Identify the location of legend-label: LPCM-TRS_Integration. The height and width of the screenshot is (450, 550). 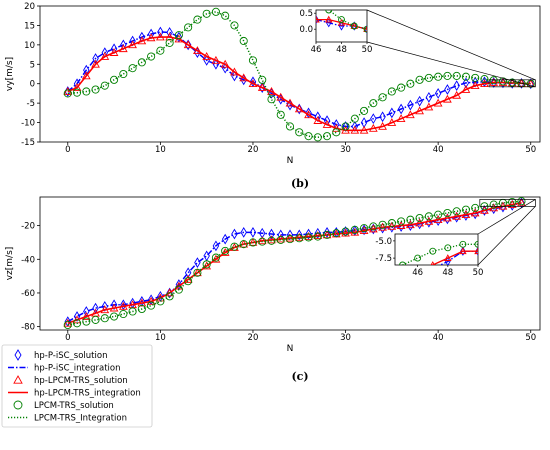
(80, 419).